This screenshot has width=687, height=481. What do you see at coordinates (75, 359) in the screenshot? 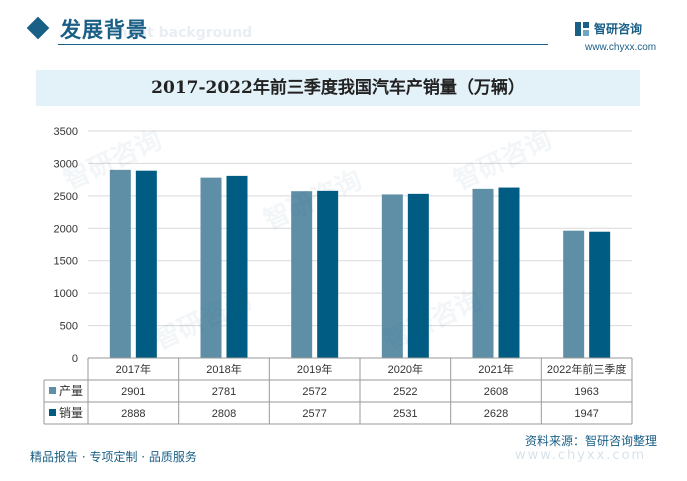
I see `y-tick-label: 0` at bounding box center [75, 359].